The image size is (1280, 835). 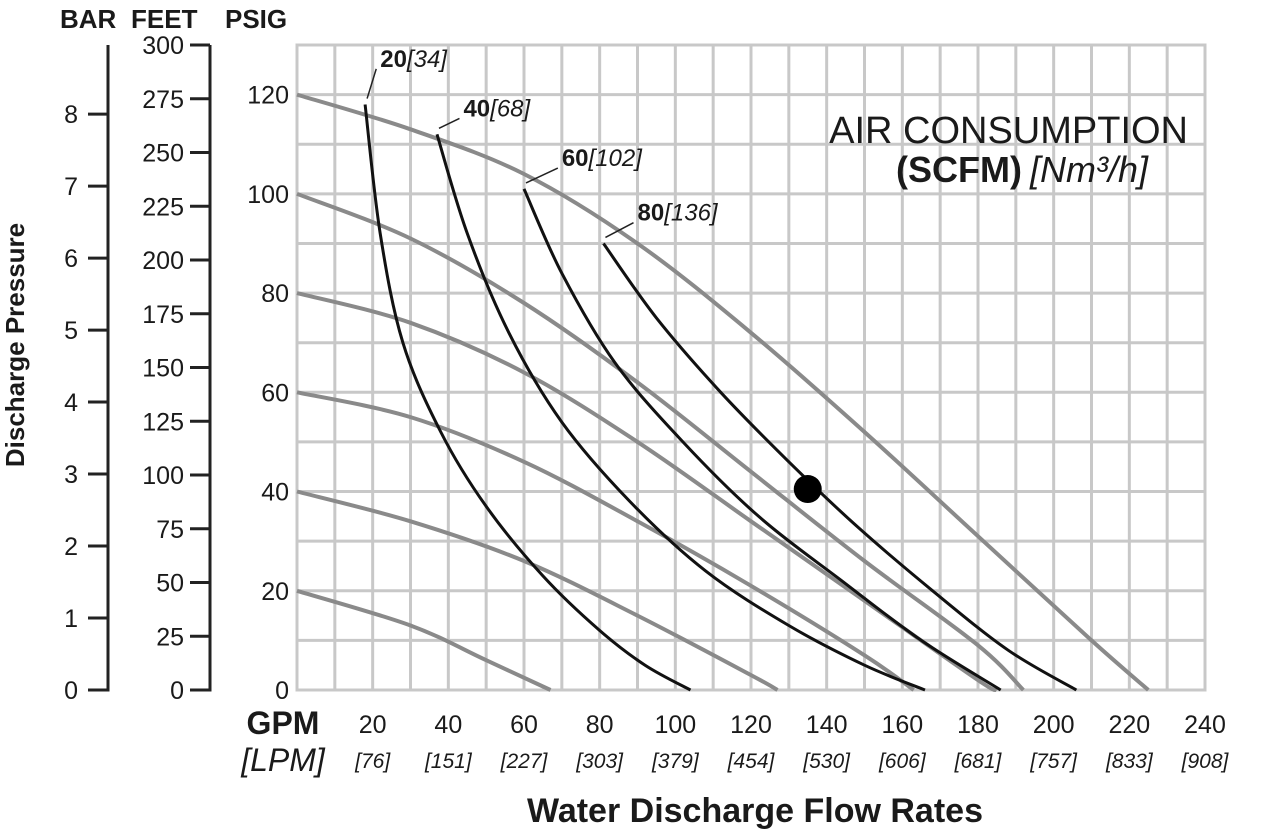 What do you see at coordinates (575, 158) in the screenshot?
I see `air-curve-label-scfm: 60` at bounding box center [575, 158].